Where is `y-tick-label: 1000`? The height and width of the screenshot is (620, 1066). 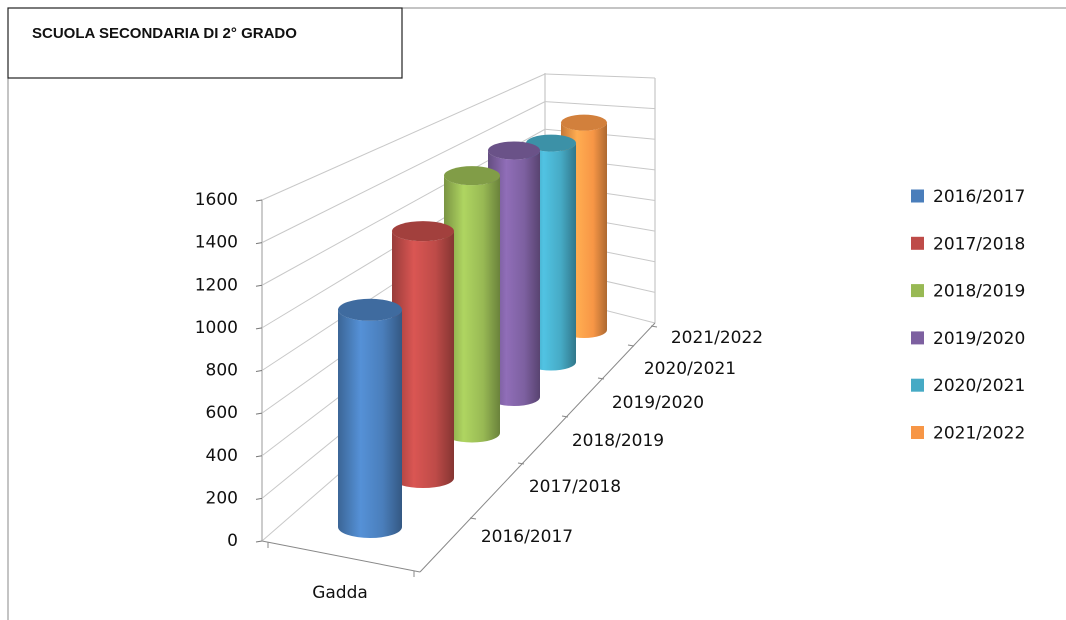
y-tick-label: 1000 is located at coordinates (216, 328).